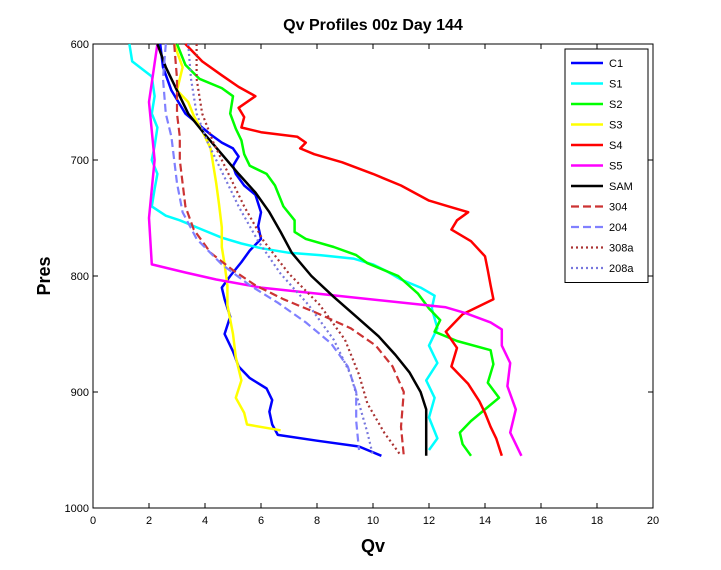 This screenshot has width=721, height=570. I want to click on y-tick-label: 600, so click(80, 45).